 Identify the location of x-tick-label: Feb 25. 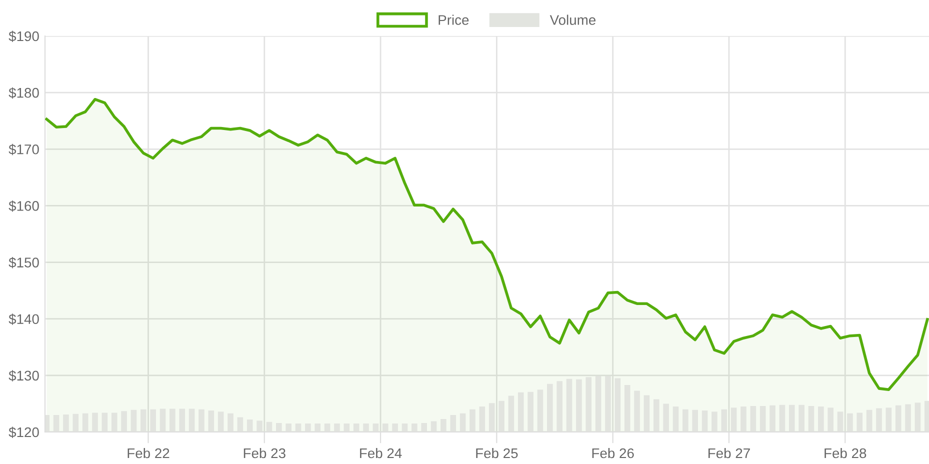
(497, 453).